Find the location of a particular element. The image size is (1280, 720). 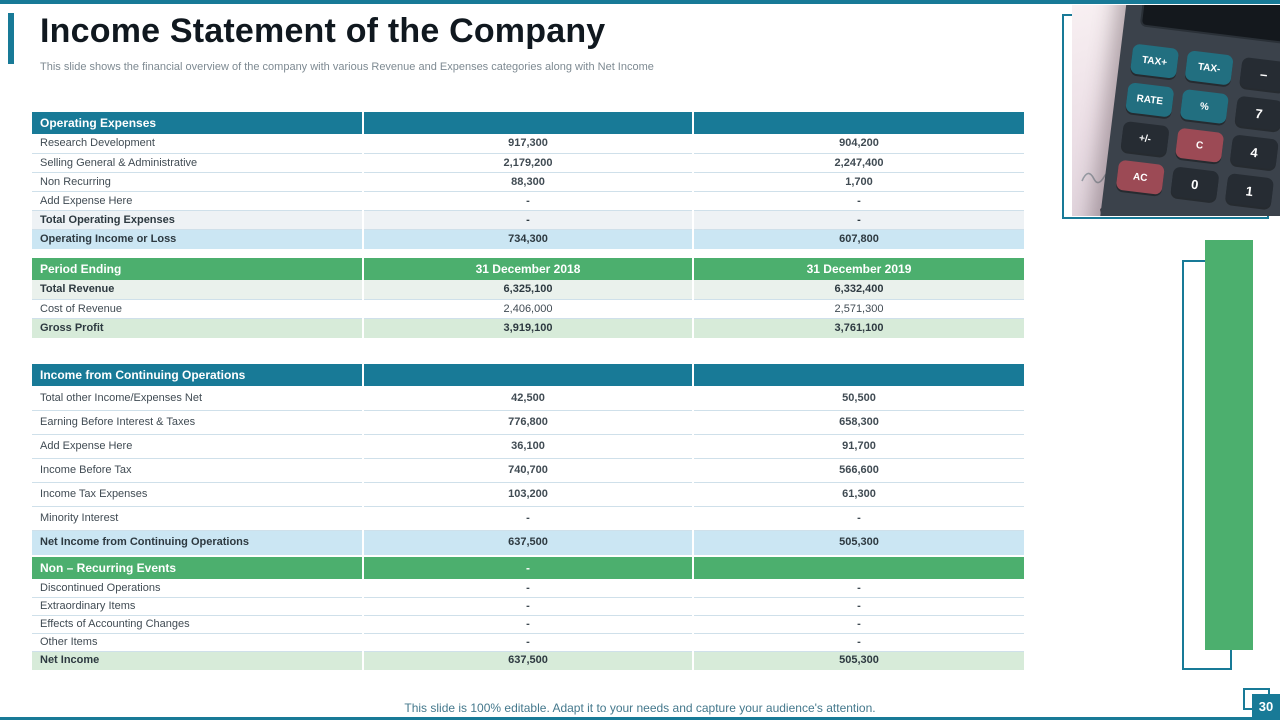

calc-key: +/- is located at coordinates (1145, 138).